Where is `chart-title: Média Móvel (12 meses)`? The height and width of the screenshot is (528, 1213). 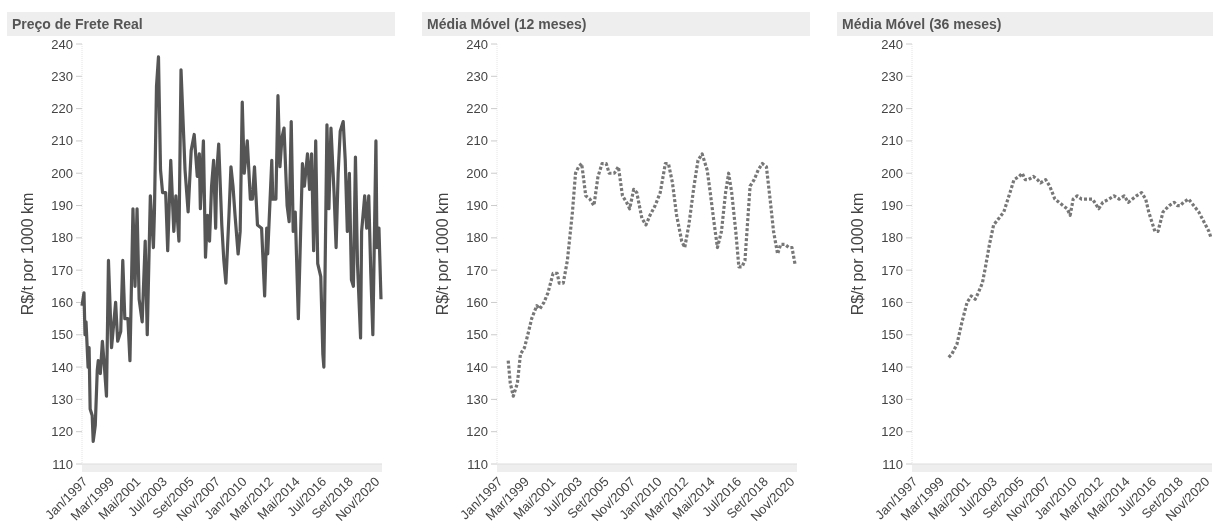
chart-title: Média Móvel (12 meses) is located at coordinates (507, 24).